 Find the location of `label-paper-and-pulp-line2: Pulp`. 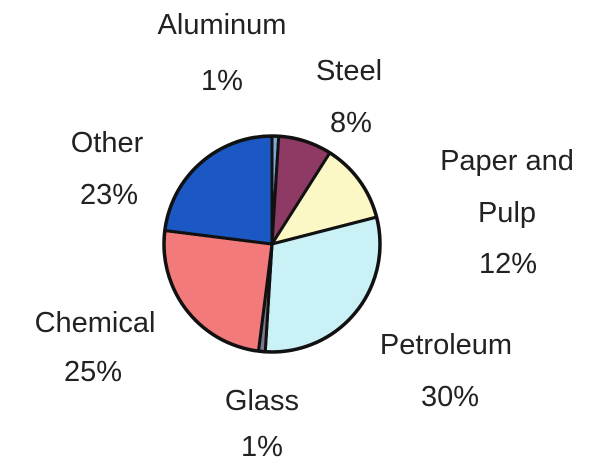

label-paper-and-pulp-line2: Pulp is located at coordinates (507, 213).